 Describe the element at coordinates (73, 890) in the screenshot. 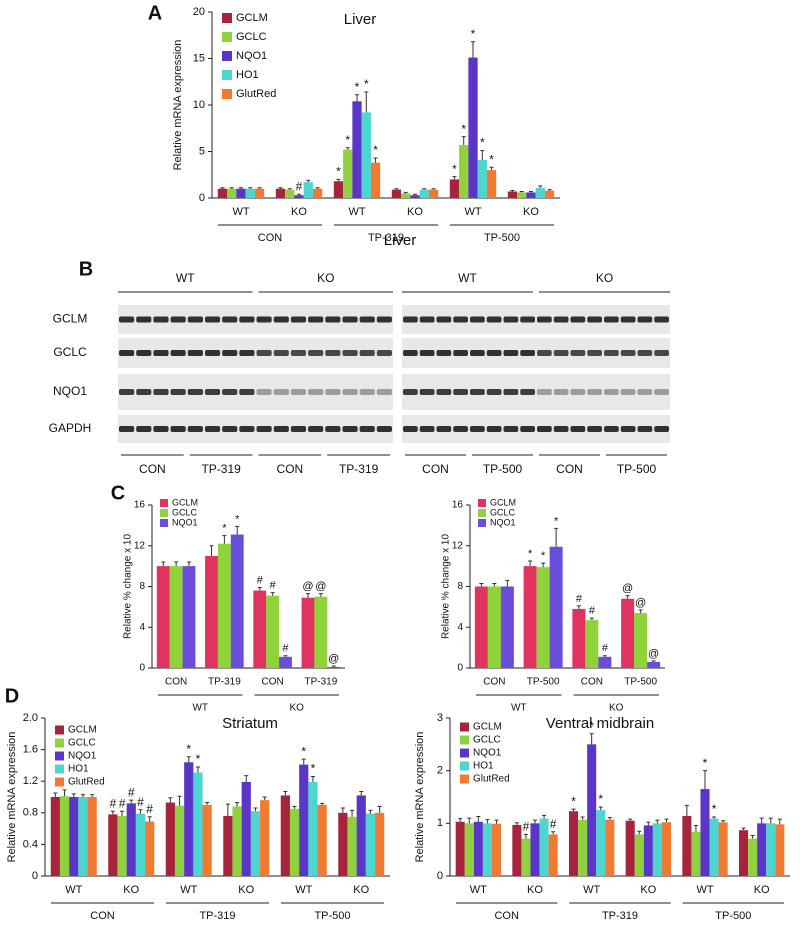

I see `x-tick-label: WT` at that location.